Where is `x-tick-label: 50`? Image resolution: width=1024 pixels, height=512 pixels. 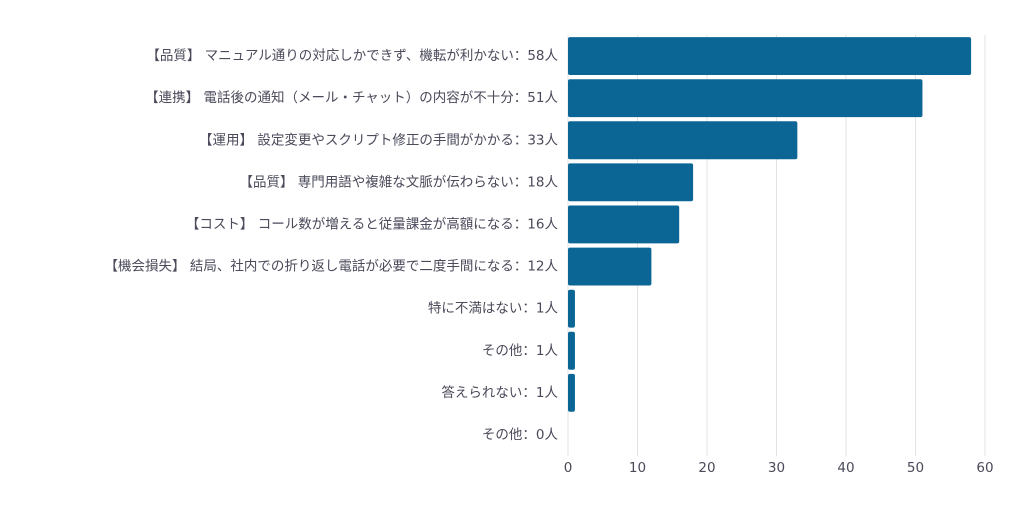 x-tick-label: 50 is located at coordinates (915, 468).